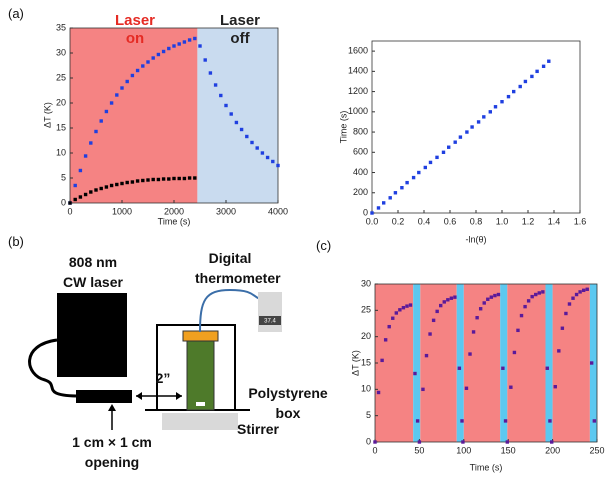  Describe the element at coordinates (122, 211) in the screenshot. I see `x-tick-label: 1000` at that location.